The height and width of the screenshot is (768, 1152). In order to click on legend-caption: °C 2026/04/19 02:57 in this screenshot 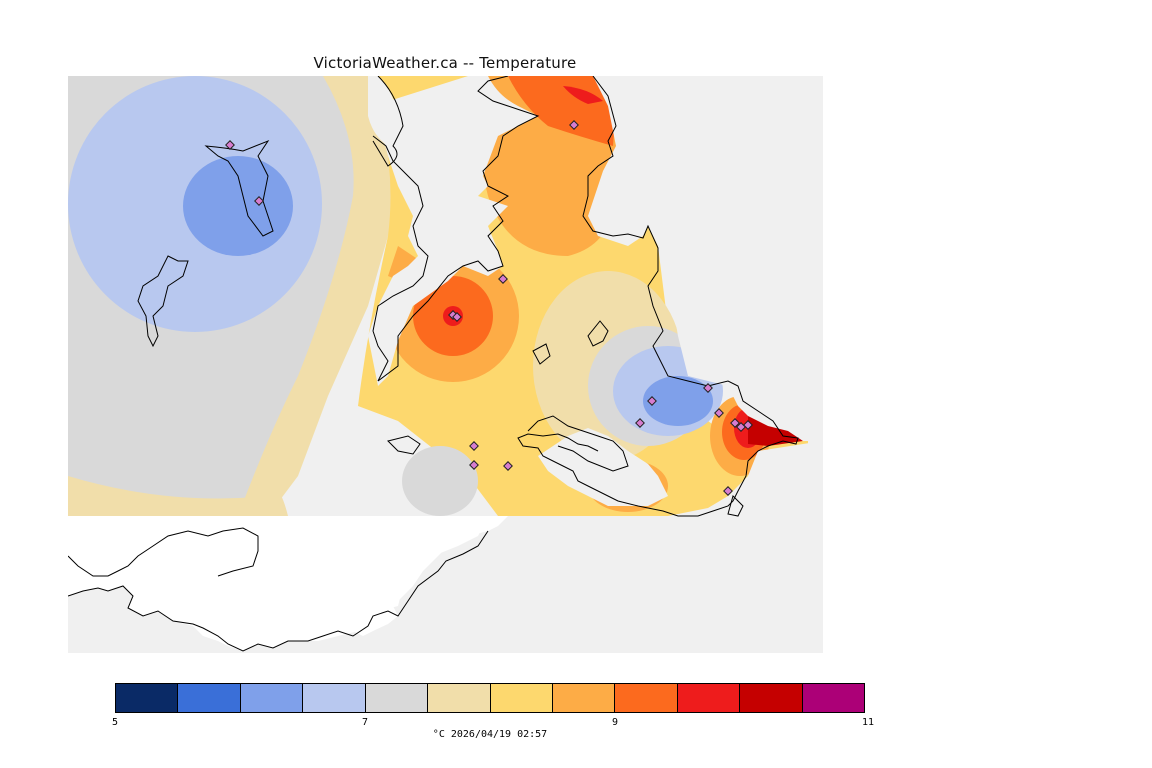, I will do `click(490, 734)`.